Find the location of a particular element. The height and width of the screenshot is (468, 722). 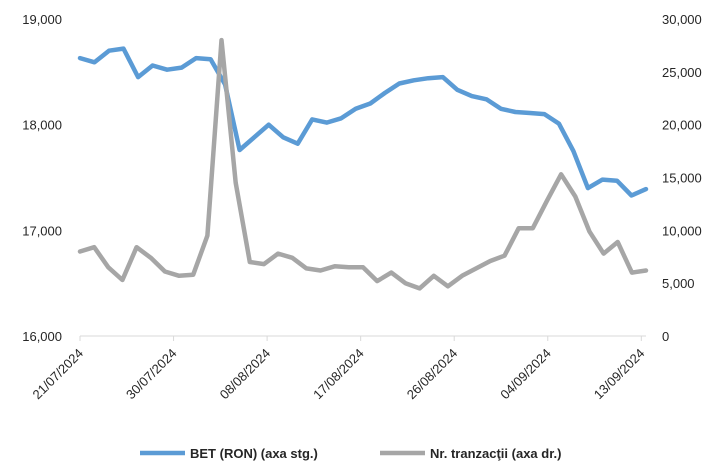

legend-label: BET (RON) (axa stg.) is located at coordinates (254, 453).